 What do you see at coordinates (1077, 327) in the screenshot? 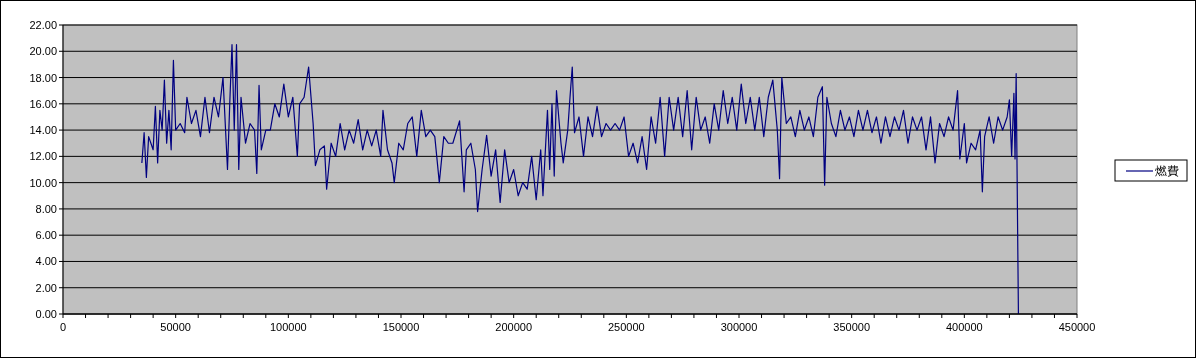
I see `x-tick-label: 450000` at bounding box center [1077, 327].